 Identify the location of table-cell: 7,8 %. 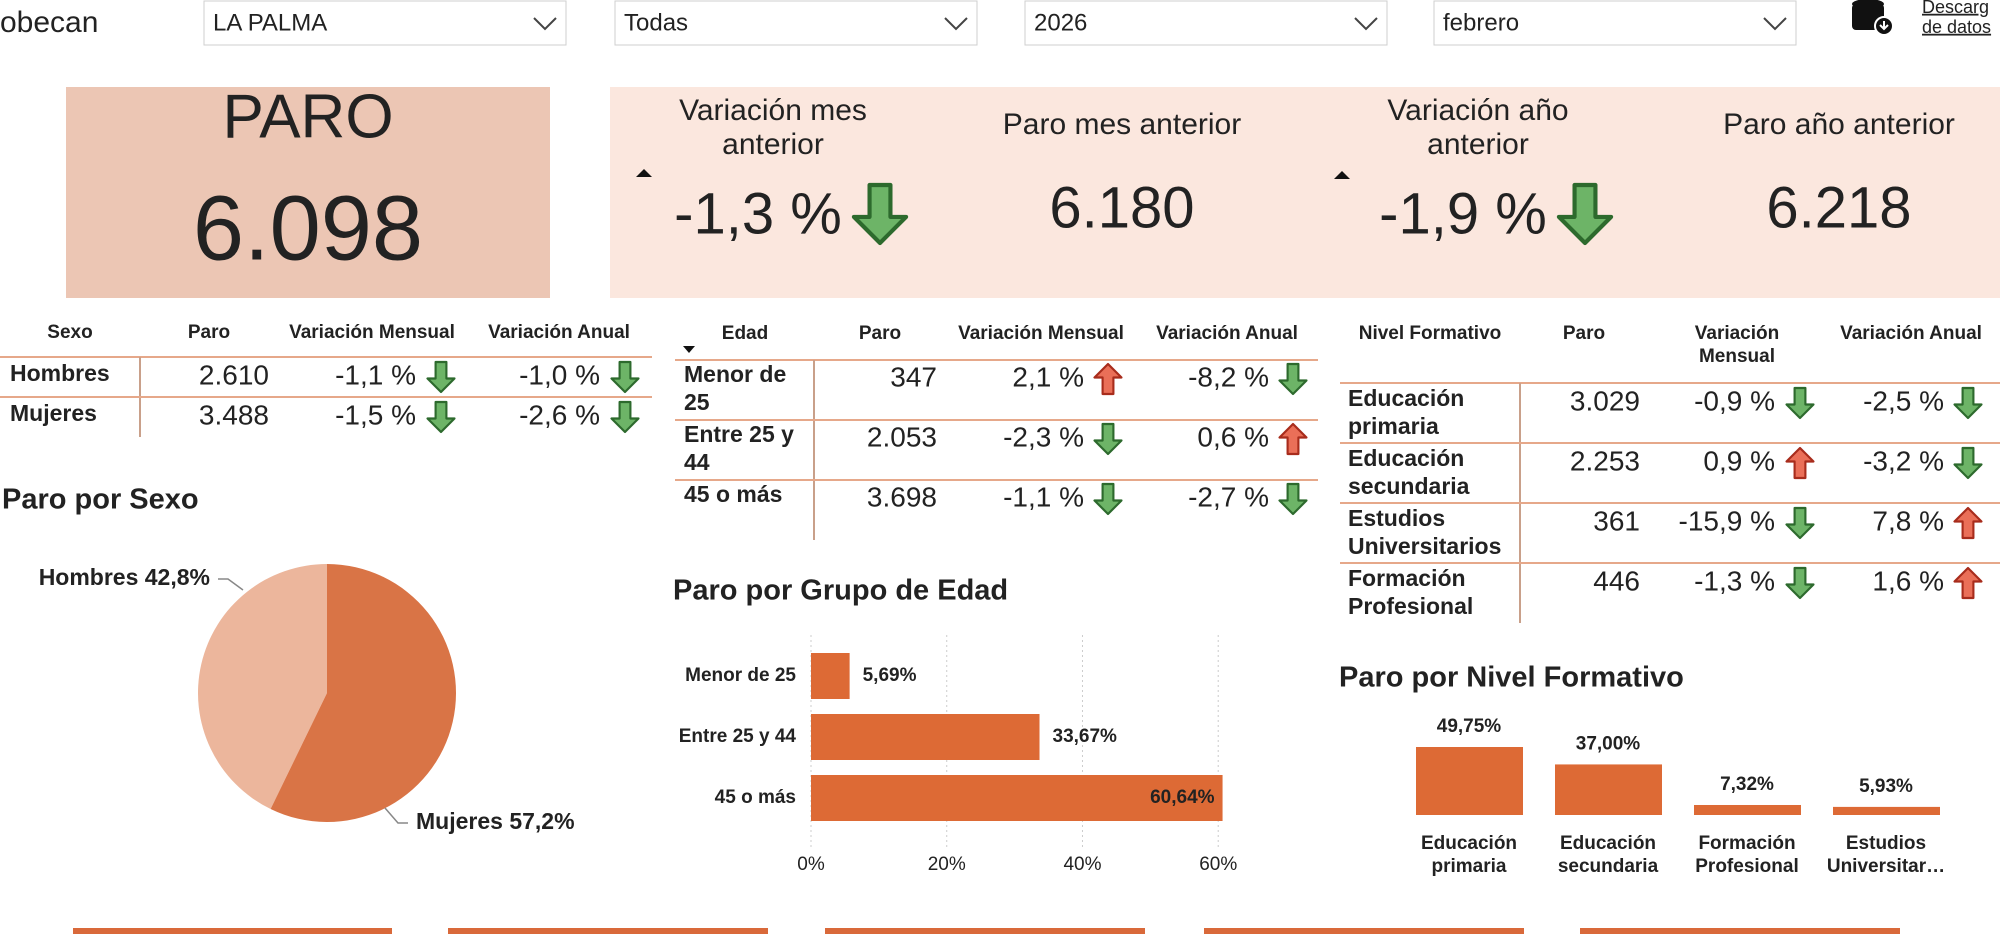
(1908, 520).